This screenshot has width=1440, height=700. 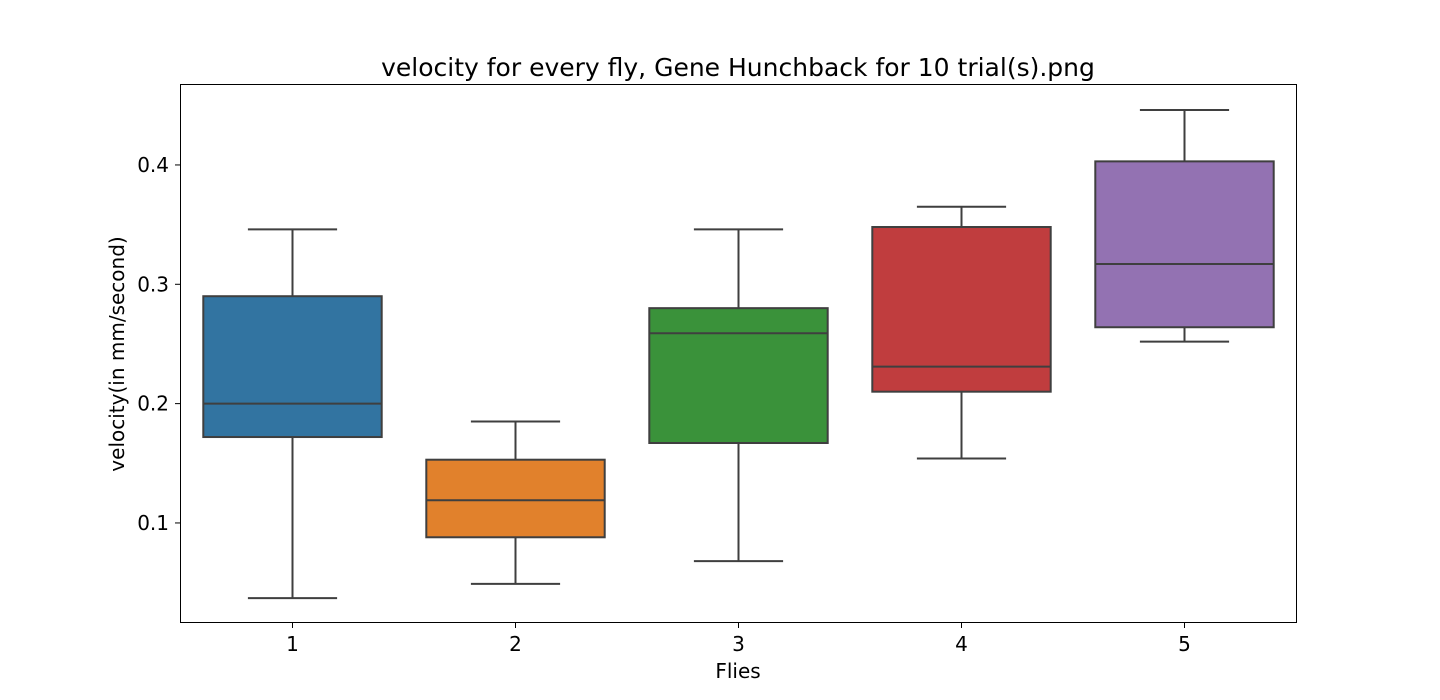 What do you see at coordinates (961, 644) in the screenshot?
I see `x-tick-label: 4` at bounding box center [961, 644].